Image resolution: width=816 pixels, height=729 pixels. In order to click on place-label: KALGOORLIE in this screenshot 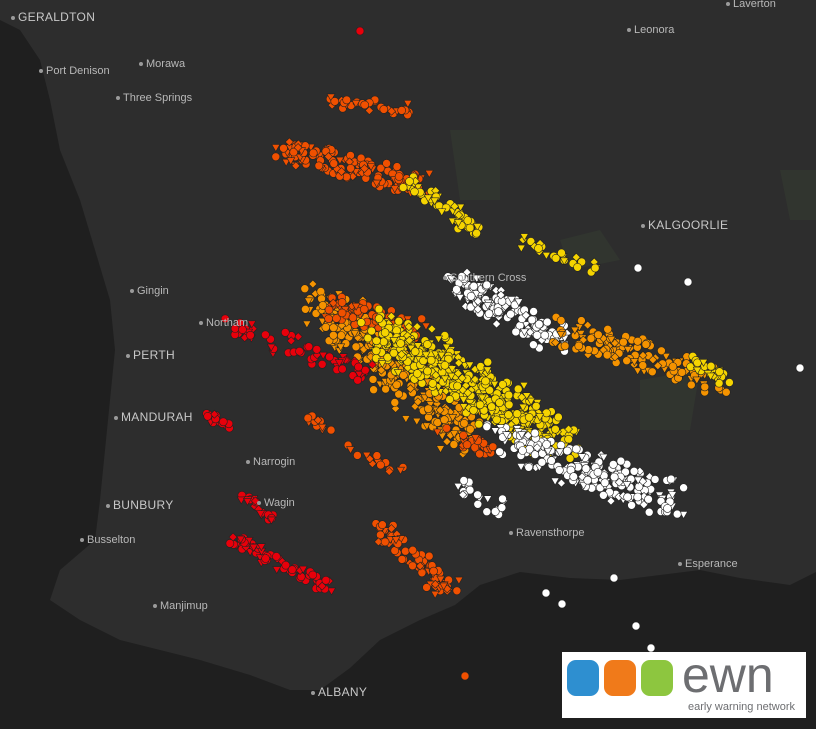, I will do `click(688, 225)`.